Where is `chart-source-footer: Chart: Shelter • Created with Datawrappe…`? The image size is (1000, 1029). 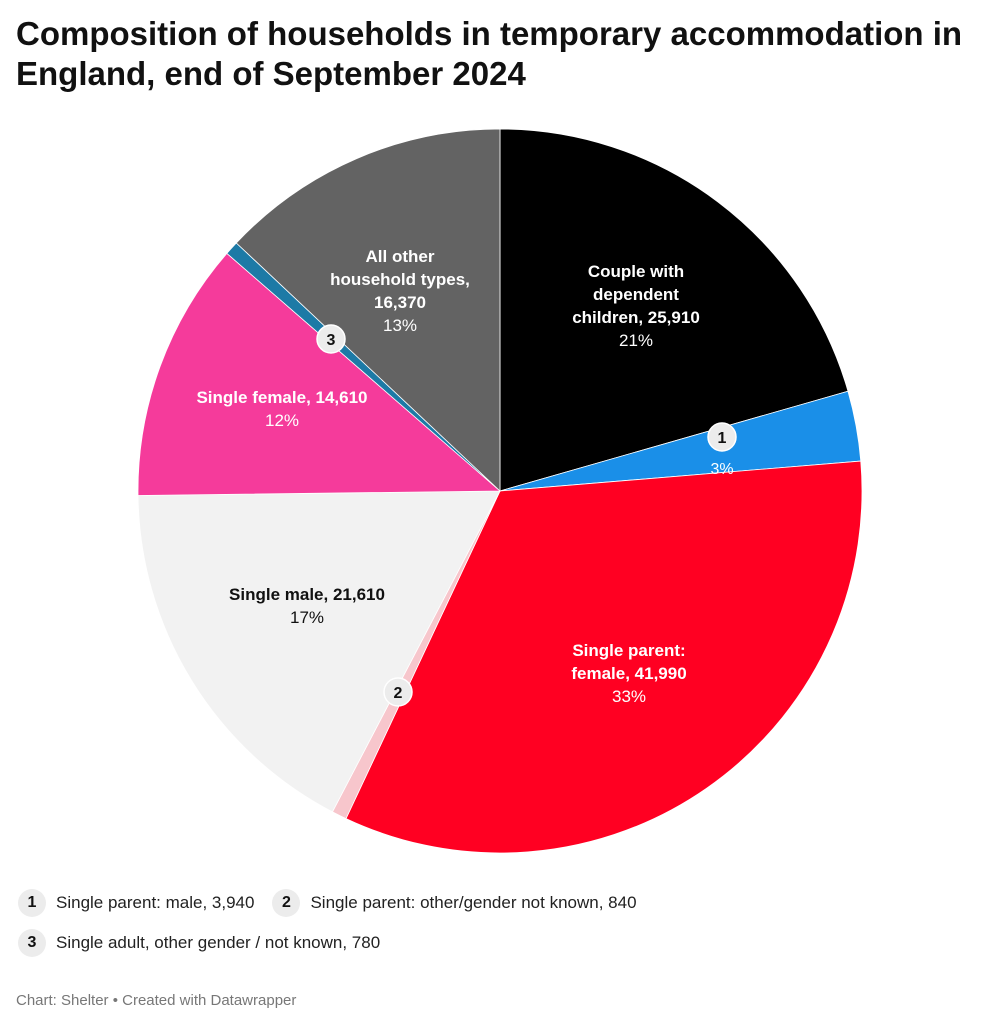
chart-source-footer: Chart: Shelter • Created with Datawrappe… is located at coordinates (156, 1000).